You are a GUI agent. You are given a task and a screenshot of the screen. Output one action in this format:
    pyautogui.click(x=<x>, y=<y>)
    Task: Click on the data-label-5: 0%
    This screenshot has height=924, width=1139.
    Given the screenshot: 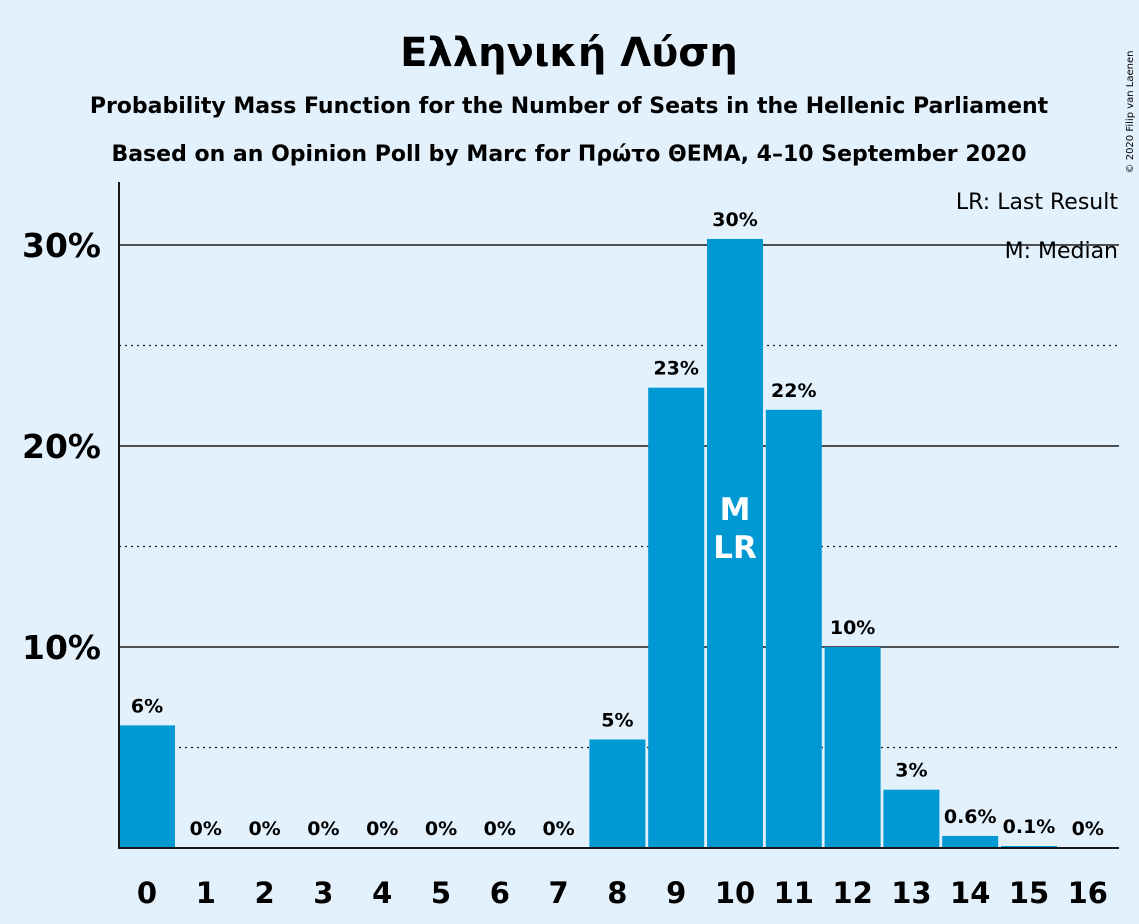 What is the action you would take?
    pyautogui.click(x=441, y=829)
    